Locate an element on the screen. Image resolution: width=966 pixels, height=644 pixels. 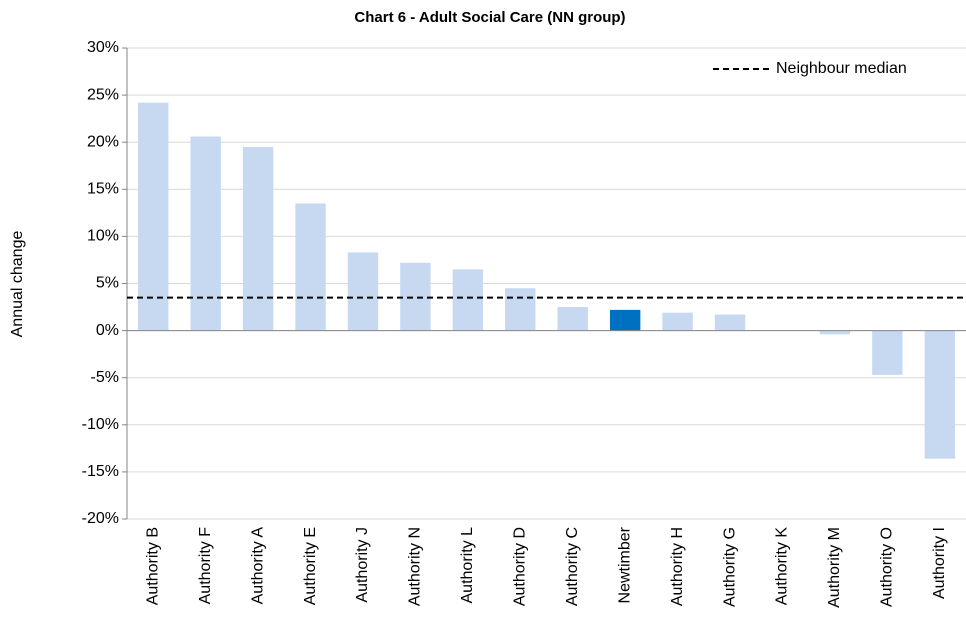
x-tick-label: Authority O is located at coordinates (887, 567).